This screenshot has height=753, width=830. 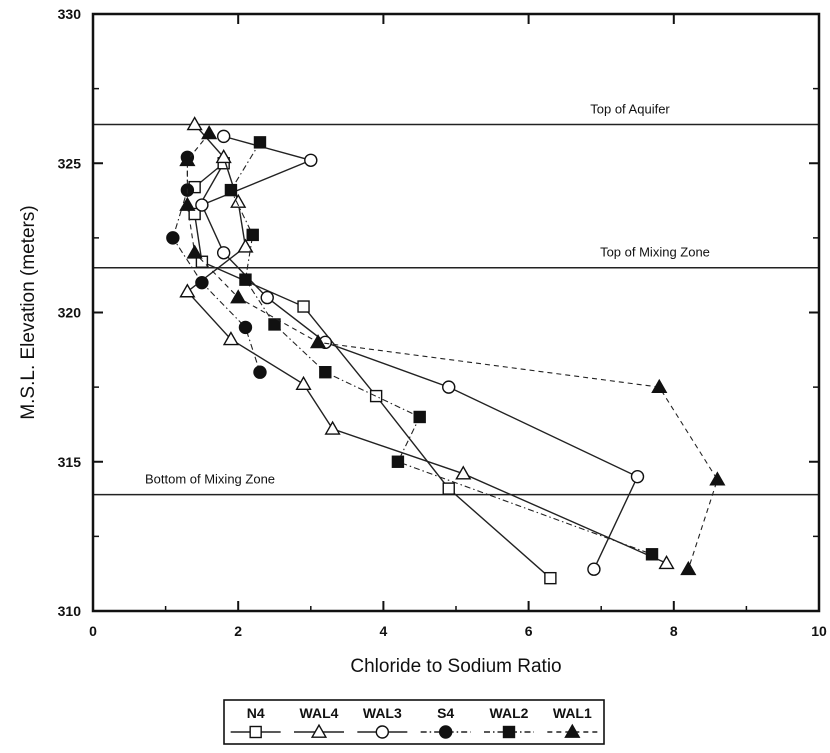 What do you see at coordinates (70, 462) in the screenshot?
I see `y-tick-label: 315` at bounding box center [70, 462].